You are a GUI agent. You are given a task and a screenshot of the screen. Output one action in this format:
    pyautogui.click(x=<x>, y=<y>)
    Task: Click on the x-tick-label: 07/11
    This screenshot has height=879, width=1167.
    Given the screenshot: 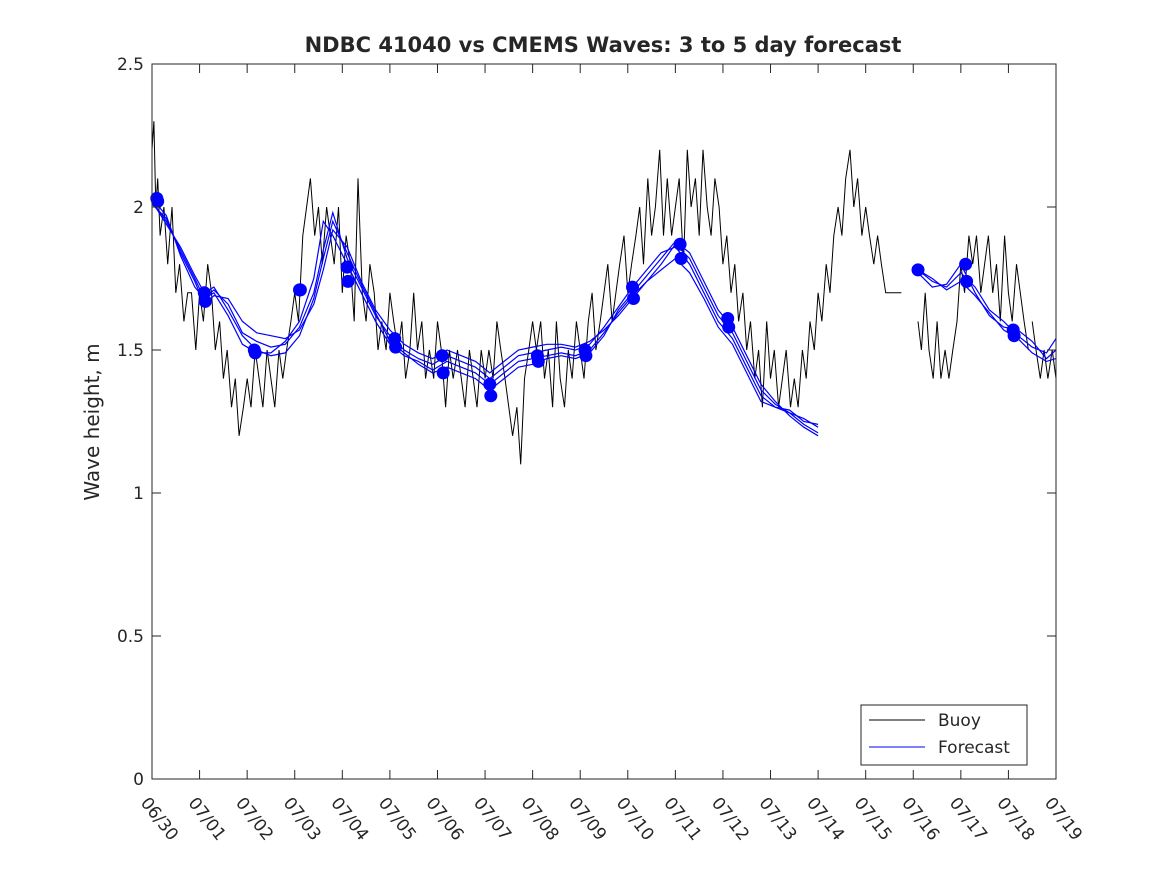 What is the action you would take?
    pyautogui.click(x=682, y=819)
    